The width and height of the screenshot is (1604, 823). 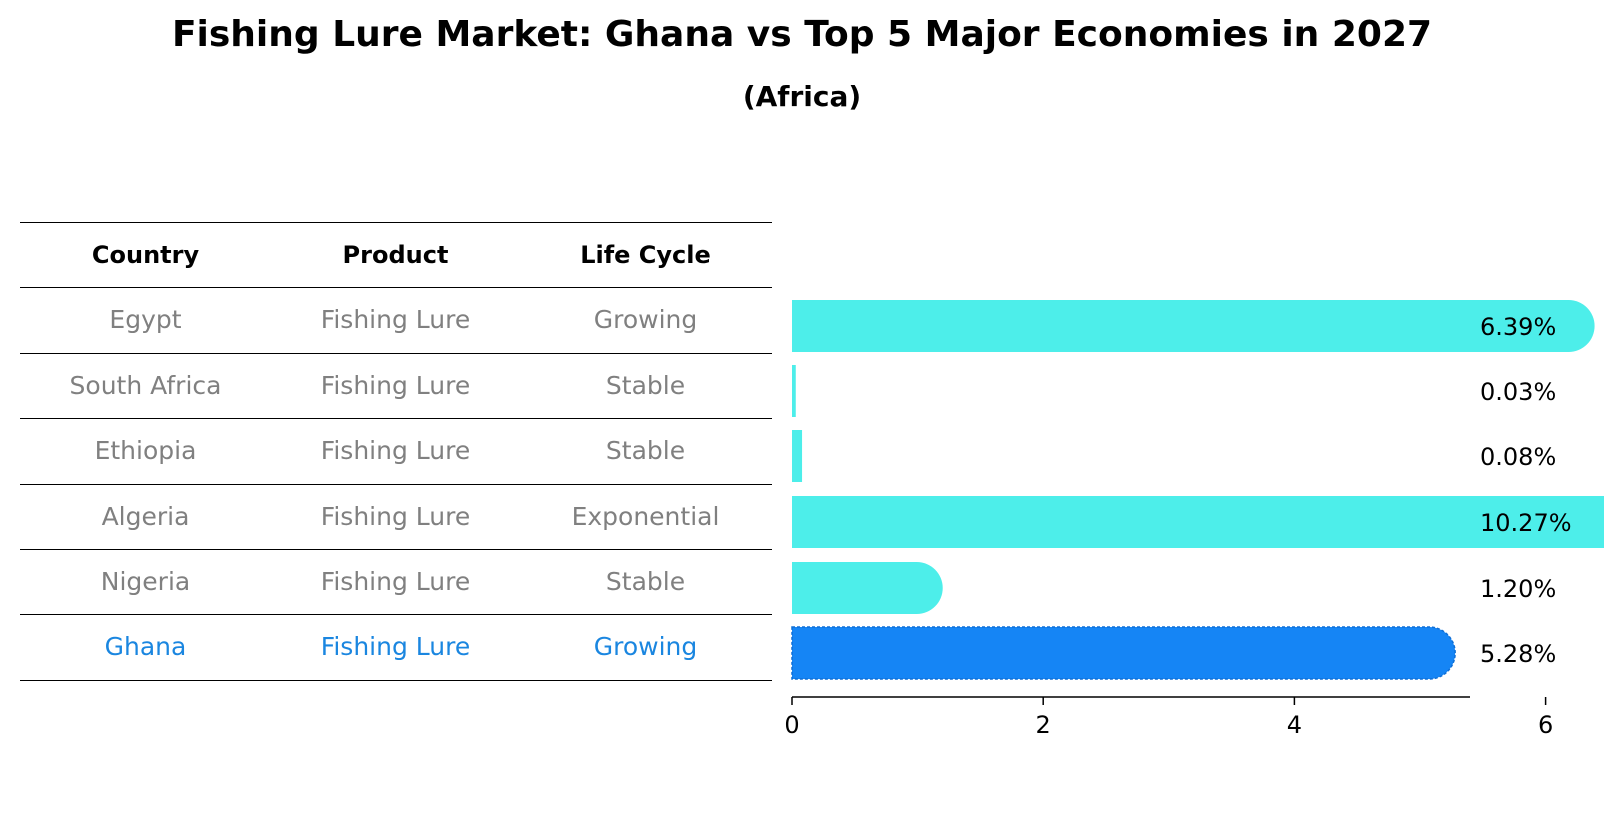 I want to click on row-country: Nigeria, so click(x=145, y=581).